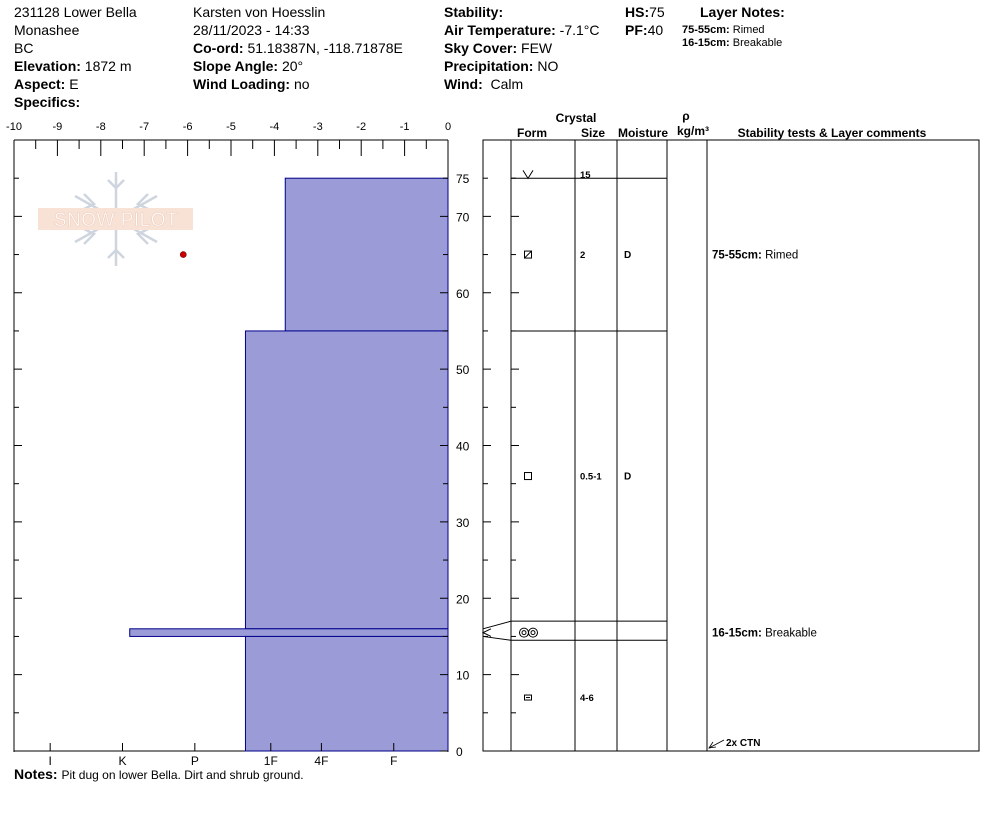  Describe the element at coordinates (582, 255) in the screenshot. I see `layer-size: 2` at that location.